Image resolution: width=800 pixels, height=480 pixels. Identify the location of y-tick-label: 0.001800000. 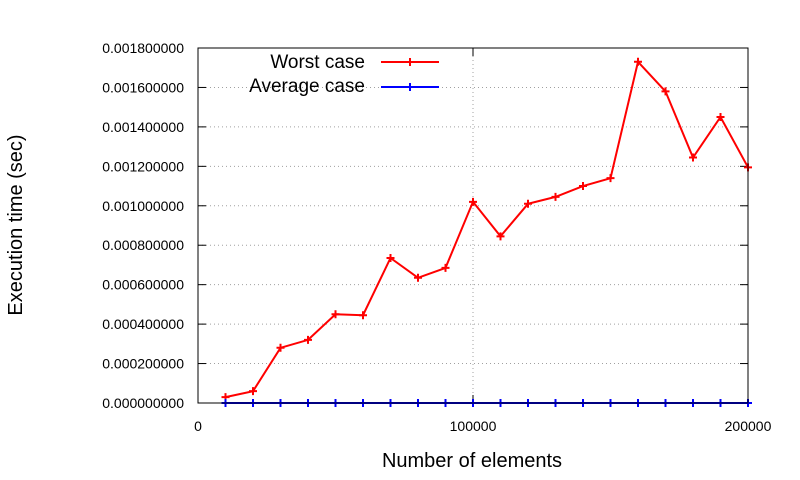
(143, 48).